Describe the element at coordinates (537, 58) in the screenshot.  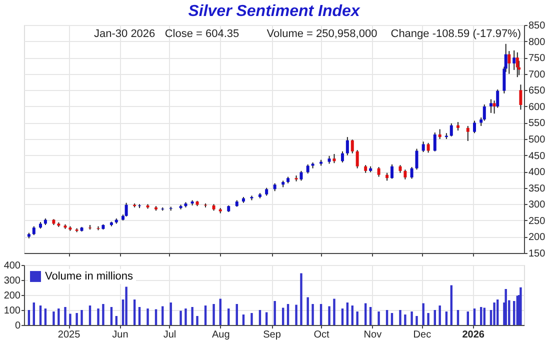
I see `y-tick-label: 750` at that location.